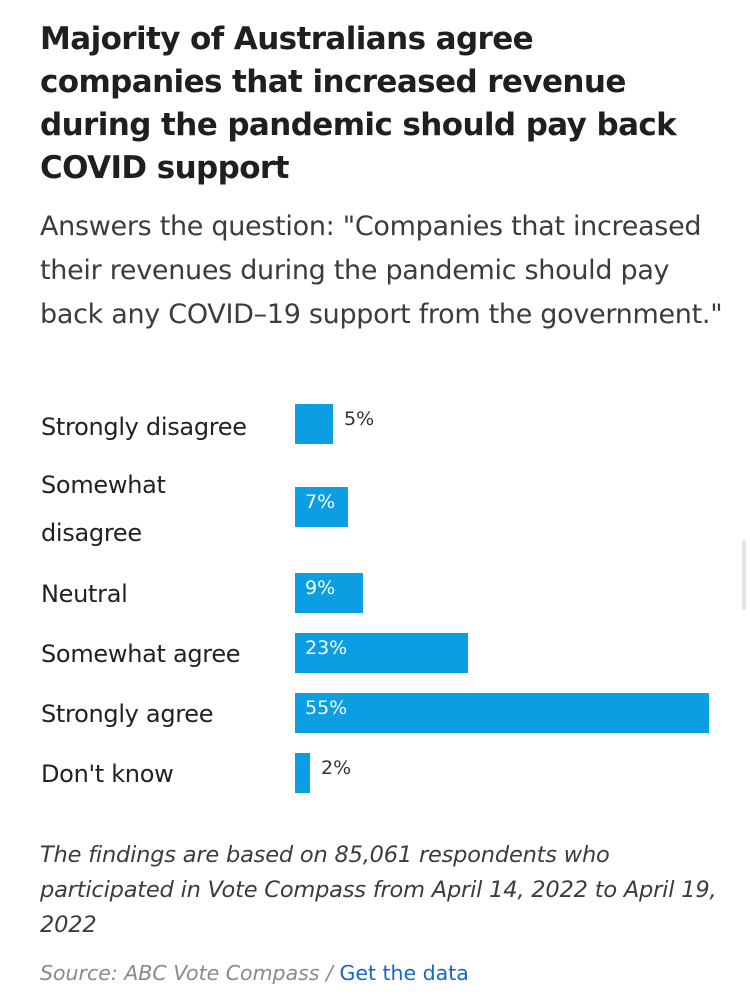 The height and width of the screenshot is (1002, 750). What do you see at coordinates (320, 588) in the screenshot?
I see `value-label-neutral: 9%` at bounding box center [320, 588].